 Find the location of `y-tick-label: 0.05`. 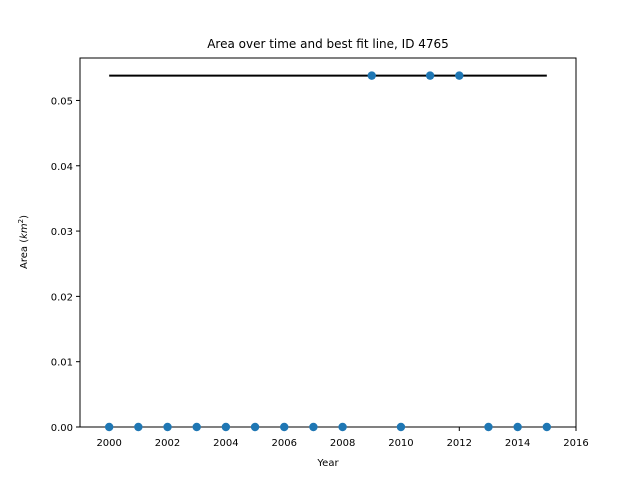

y-tick-label: 0.05 is located at coordinates (62, 101).